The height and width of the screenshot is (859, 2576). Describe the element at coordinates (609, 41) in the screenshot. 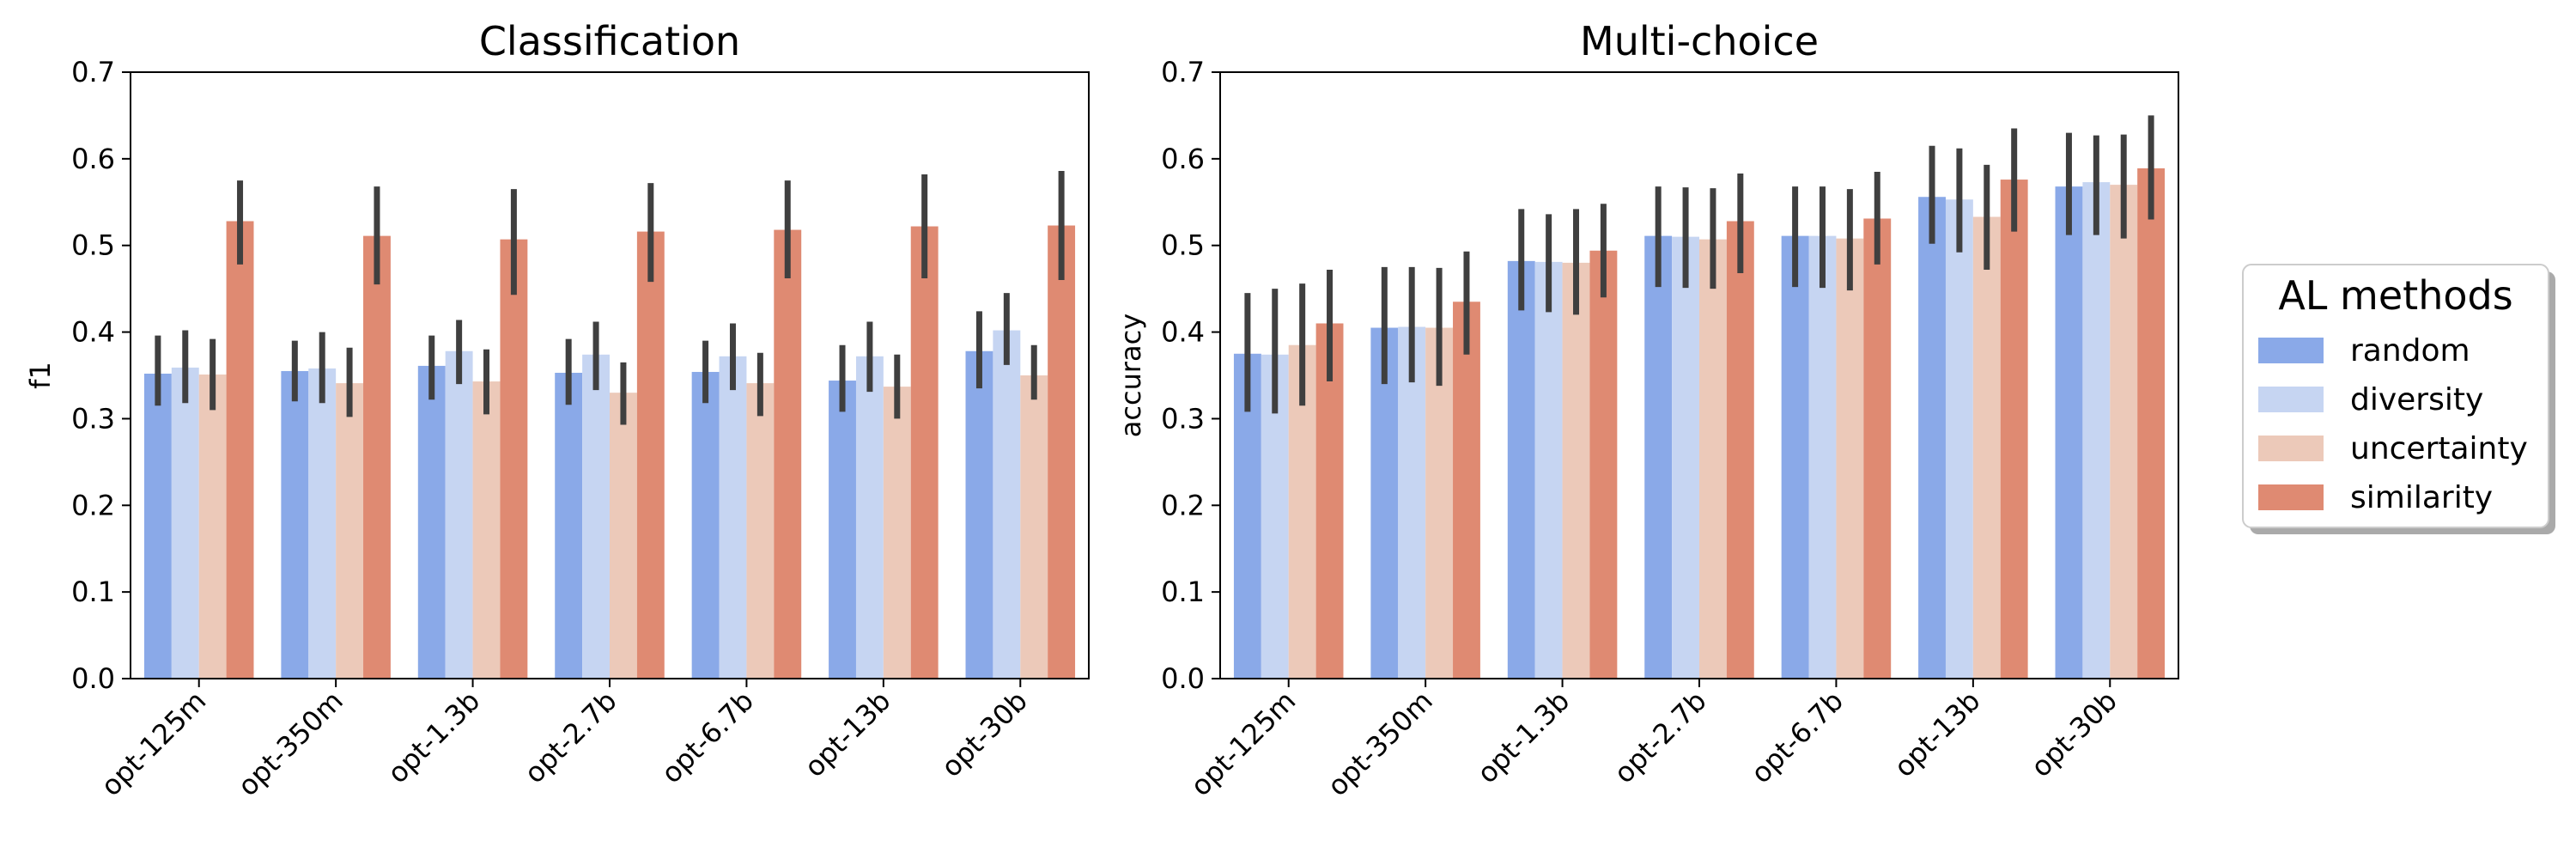

I see `chart-title: Classification` at that location.